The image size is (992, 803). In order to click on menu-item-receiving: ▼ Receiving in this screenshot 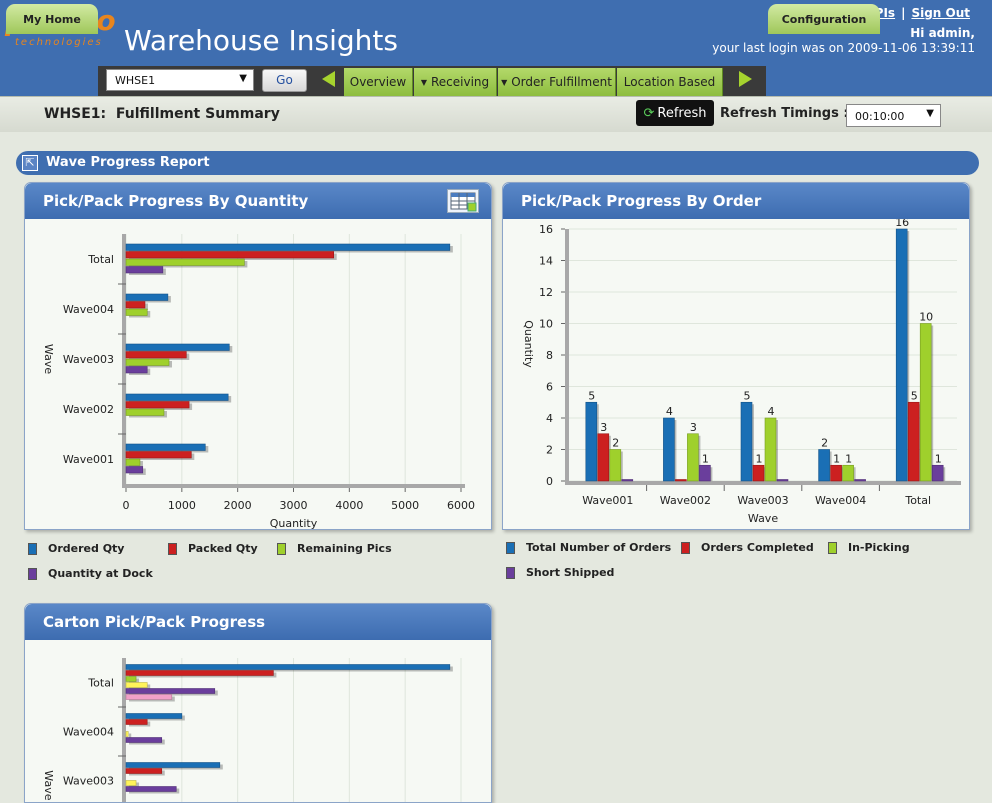, I will do `click(455, 82)`.